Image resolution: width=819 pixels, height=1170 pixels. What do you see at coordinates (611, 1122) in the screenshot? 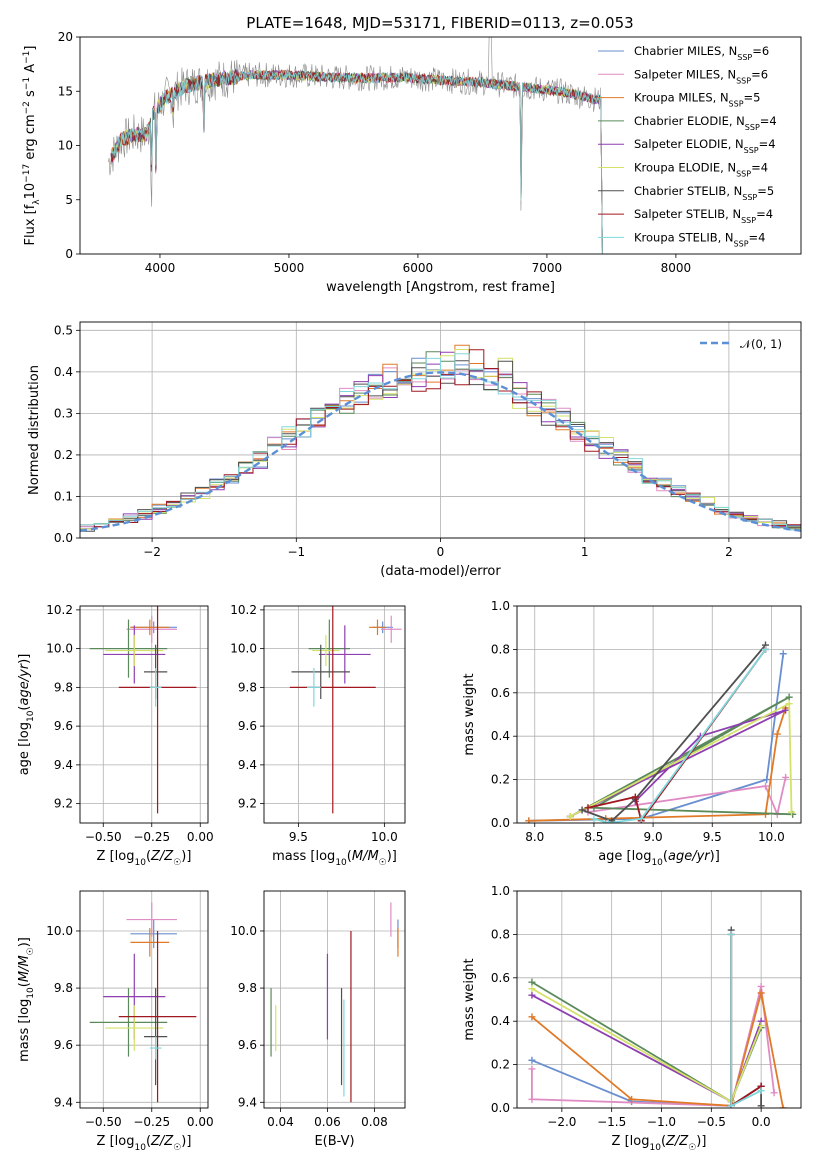
I see `x-tick-label: −1.5` at bounding box center [611, 1122].